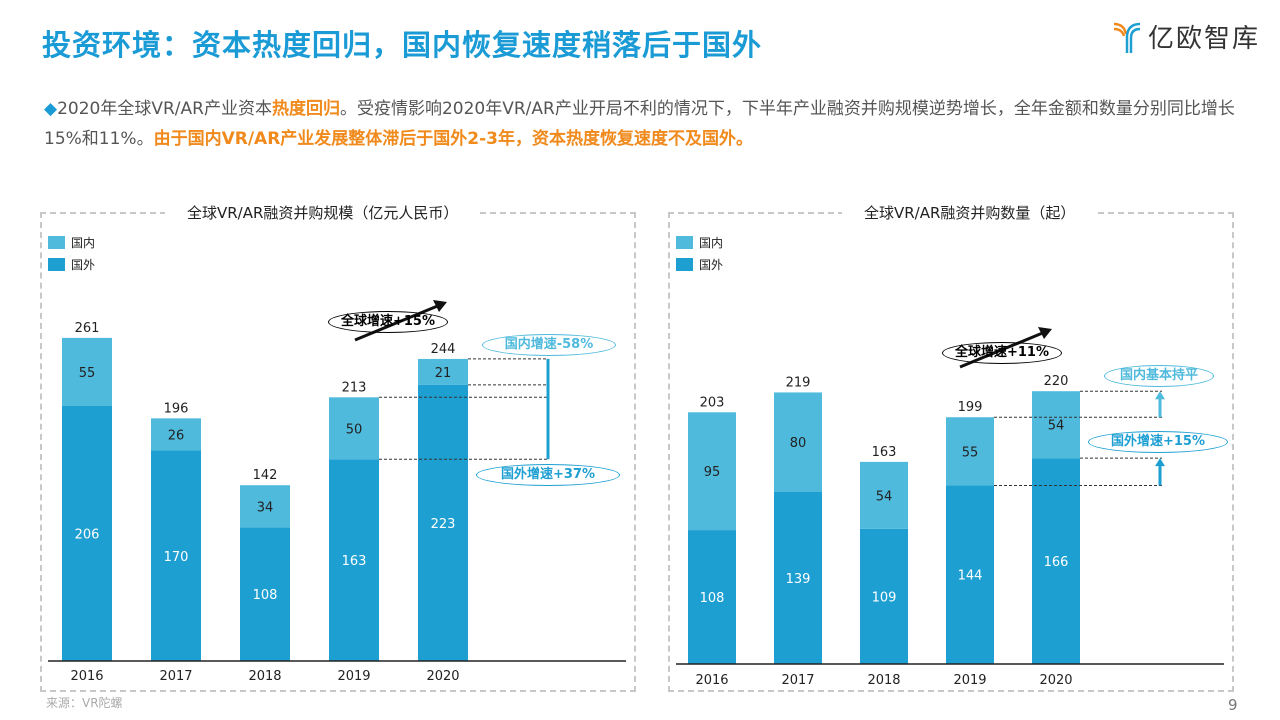 This screenshot has height=720, width=1280. I want to click on bar-total-label: 163, so click(884, 452).